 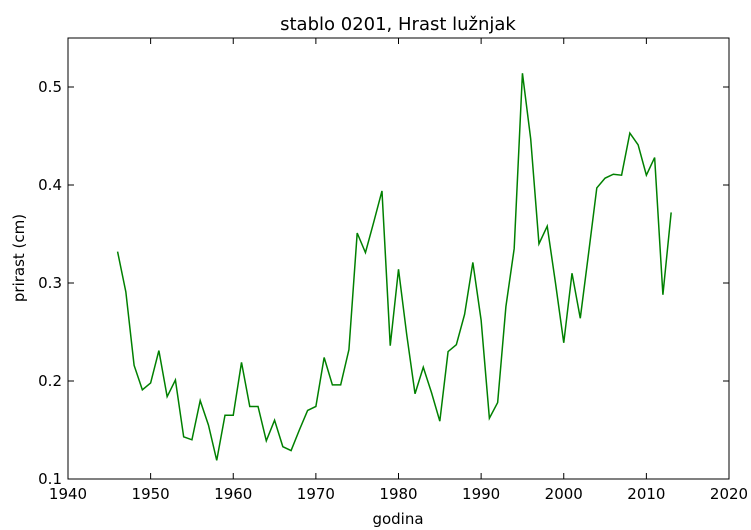 I want to click on x-tick-label: 1960, so click(x=233, y=494).